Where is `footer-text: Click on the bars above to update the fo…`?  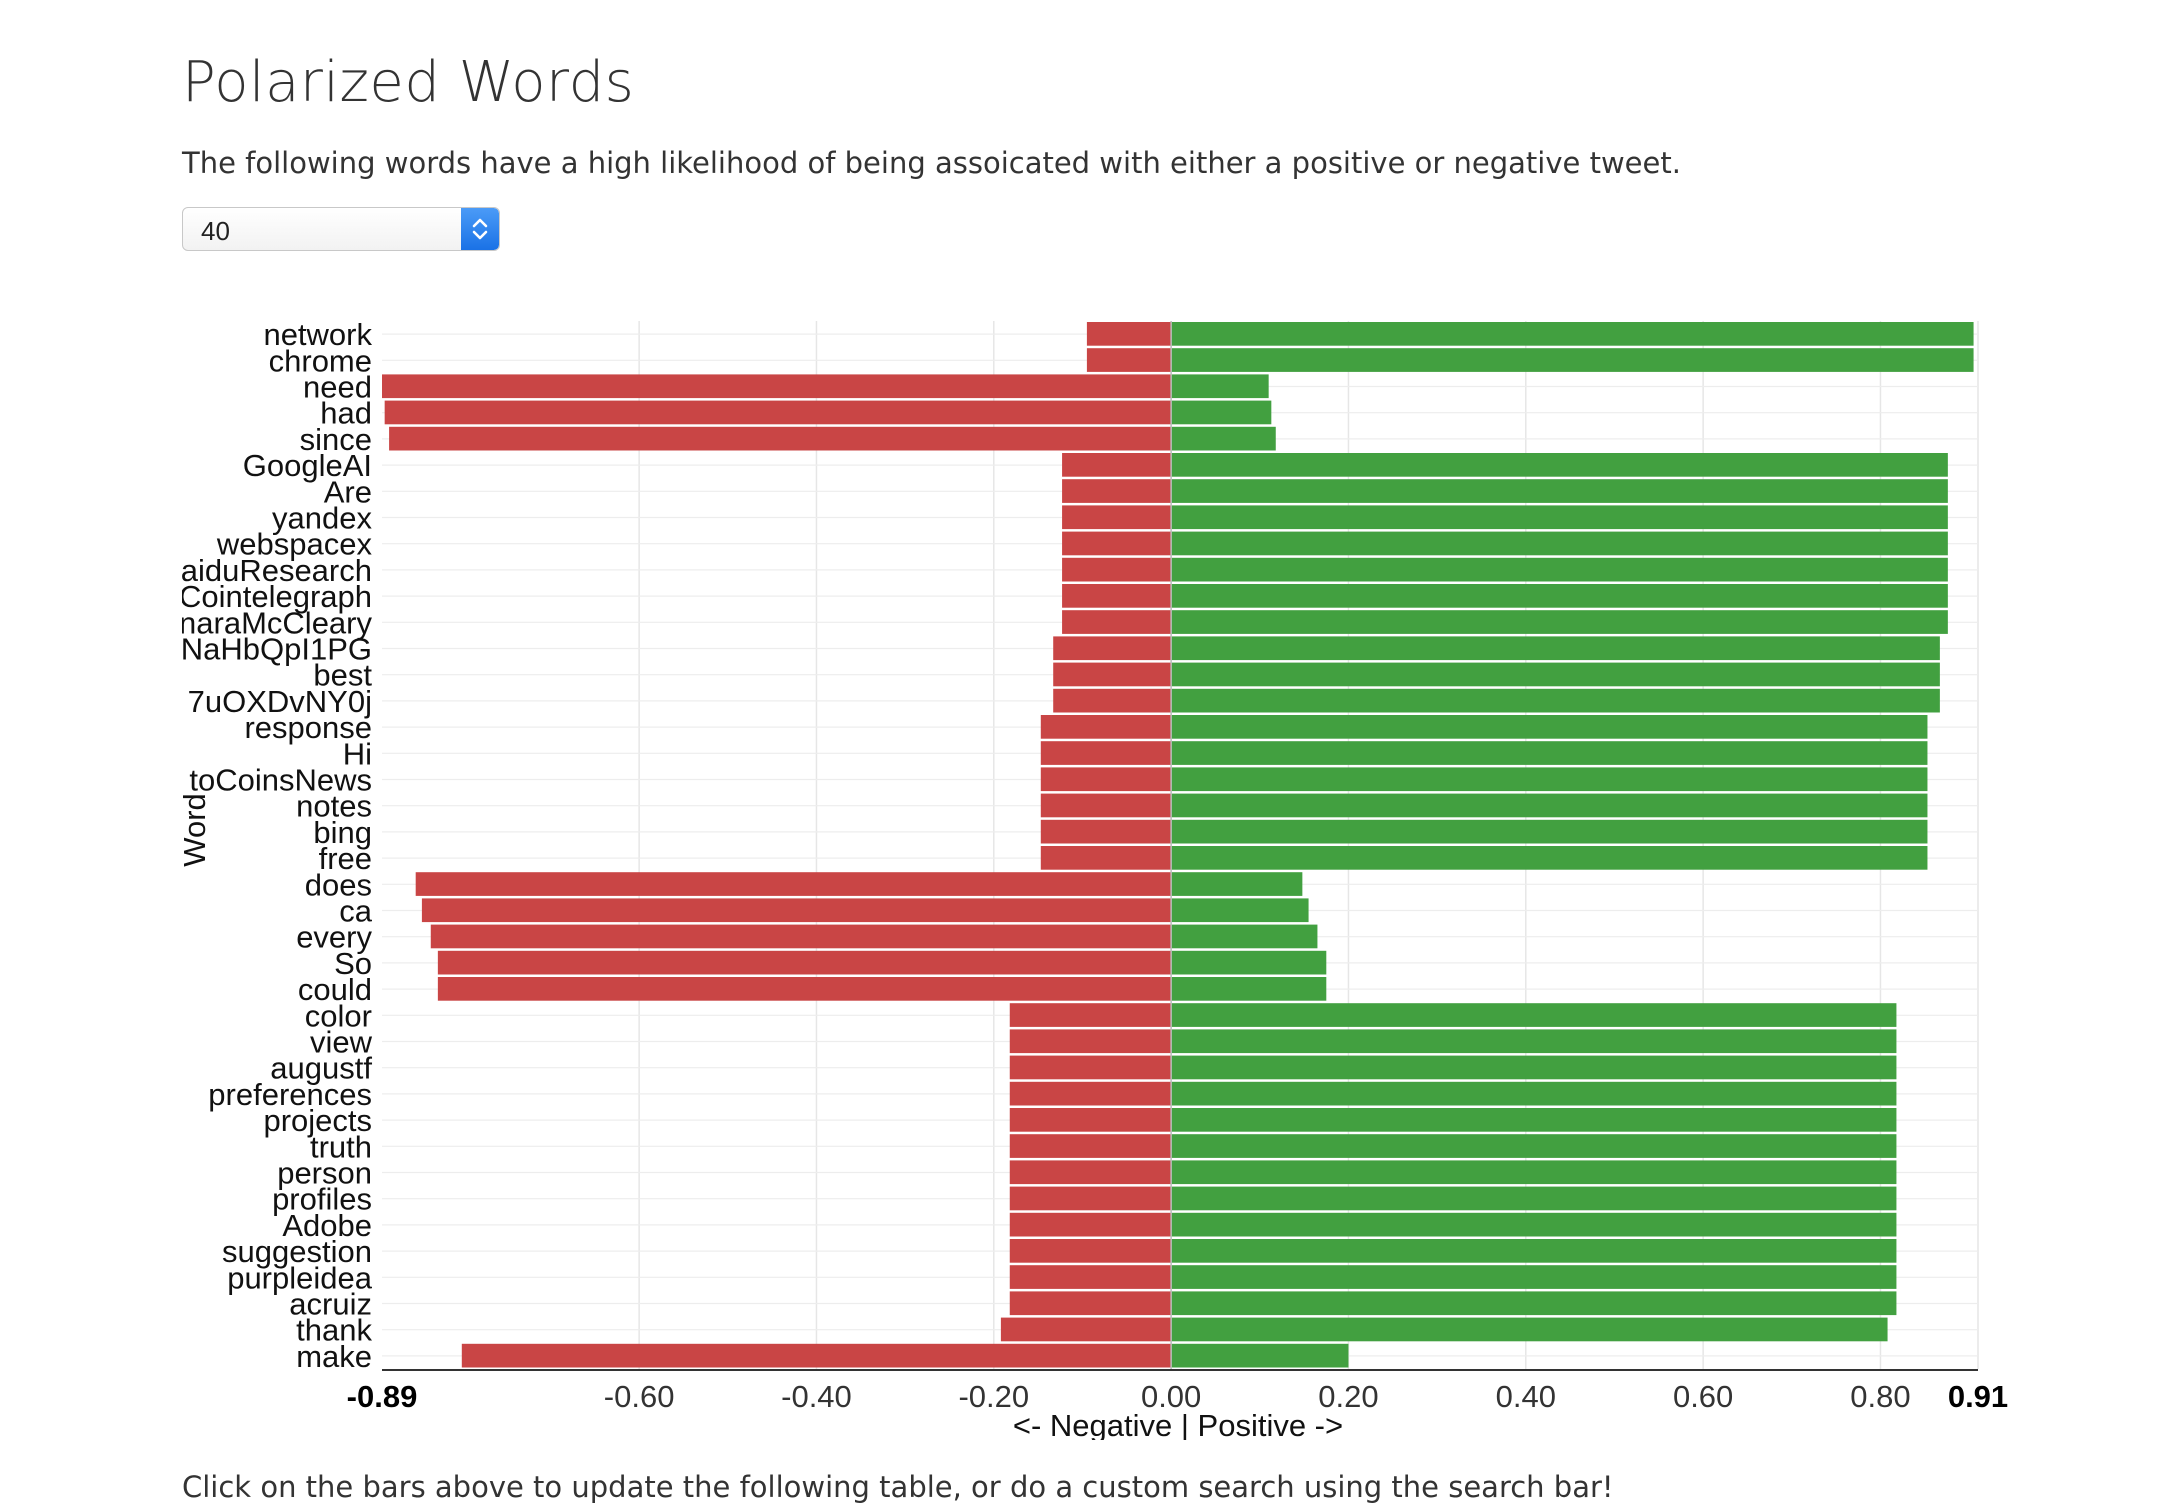
footer-text: Click on the bars above to update the fo… is located at coordinates (898, 1487).